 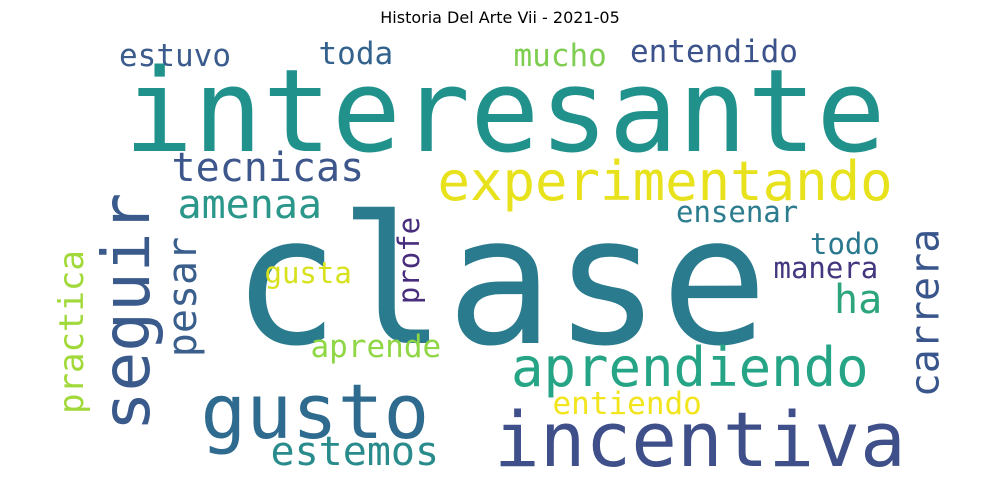 What do you see at coordinates (250, 205) in the screenshot?
I see `word-amenaa: amenaa` at bounding box center [250, 205].